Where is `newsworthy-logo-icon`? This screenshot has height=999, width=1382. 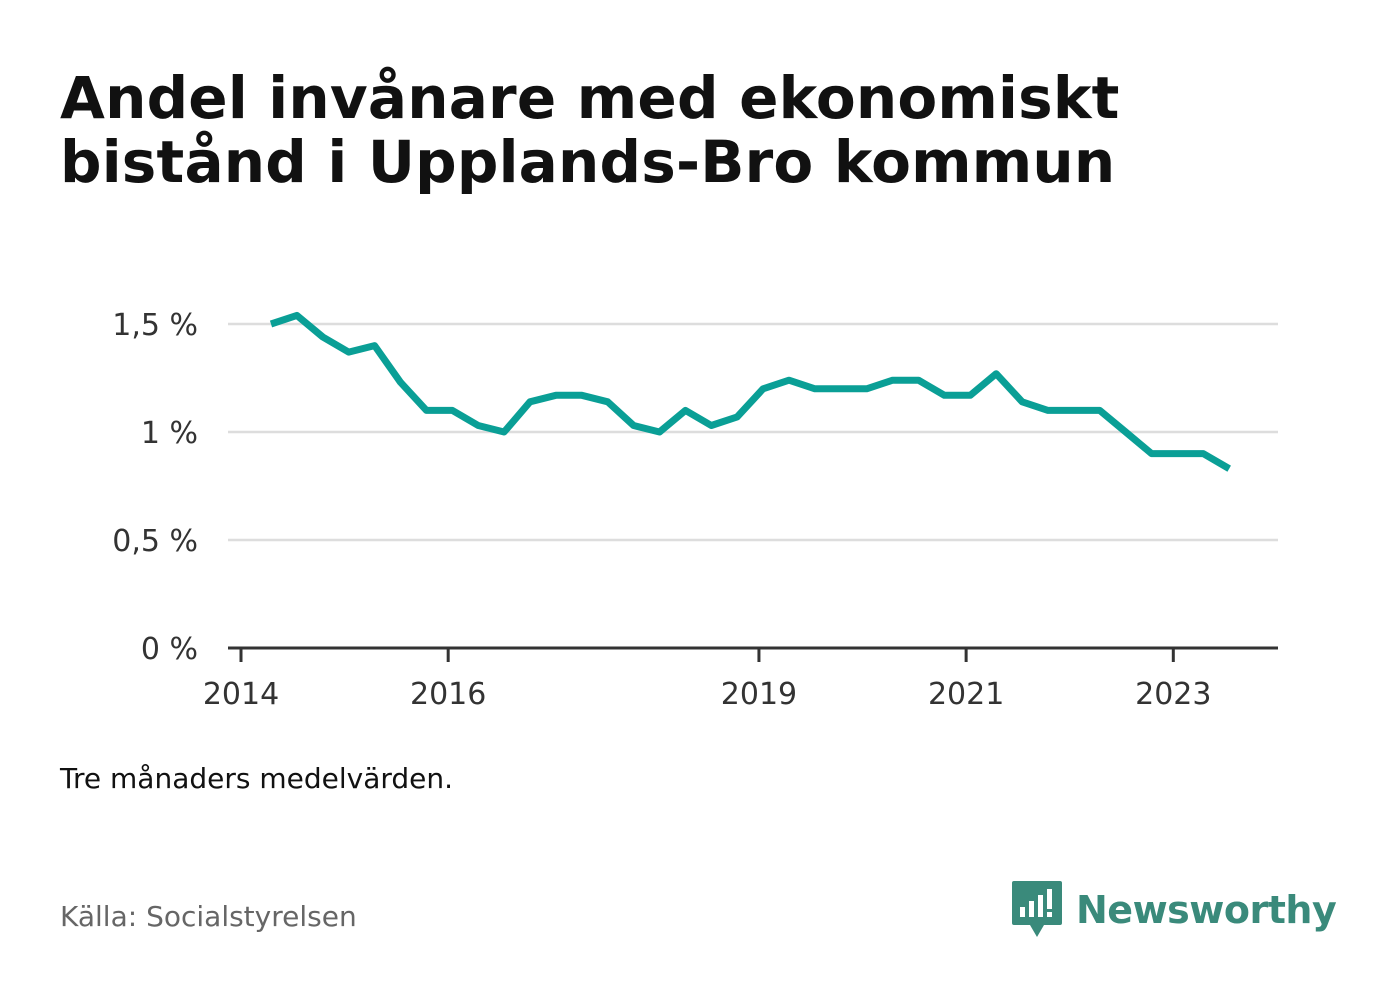 newsworthy-logo-icon is located at coordinates (1037, 909).